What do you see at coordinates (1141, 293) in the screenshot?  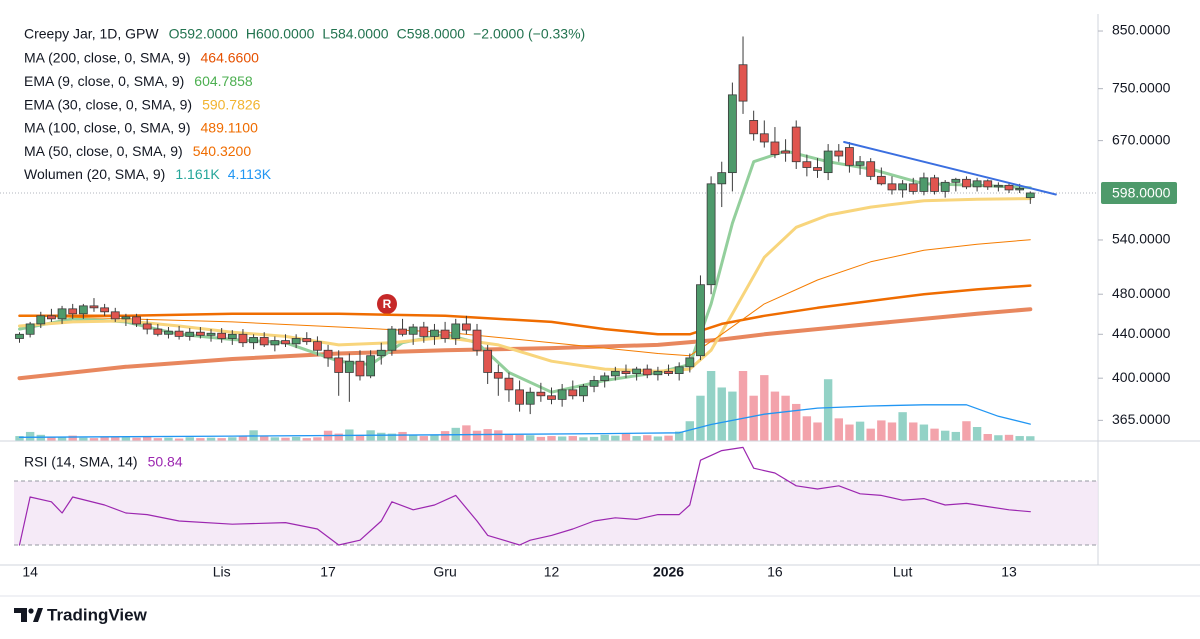 I see `y-tick-label: 480.0000` at bounding box center [1141, 293].